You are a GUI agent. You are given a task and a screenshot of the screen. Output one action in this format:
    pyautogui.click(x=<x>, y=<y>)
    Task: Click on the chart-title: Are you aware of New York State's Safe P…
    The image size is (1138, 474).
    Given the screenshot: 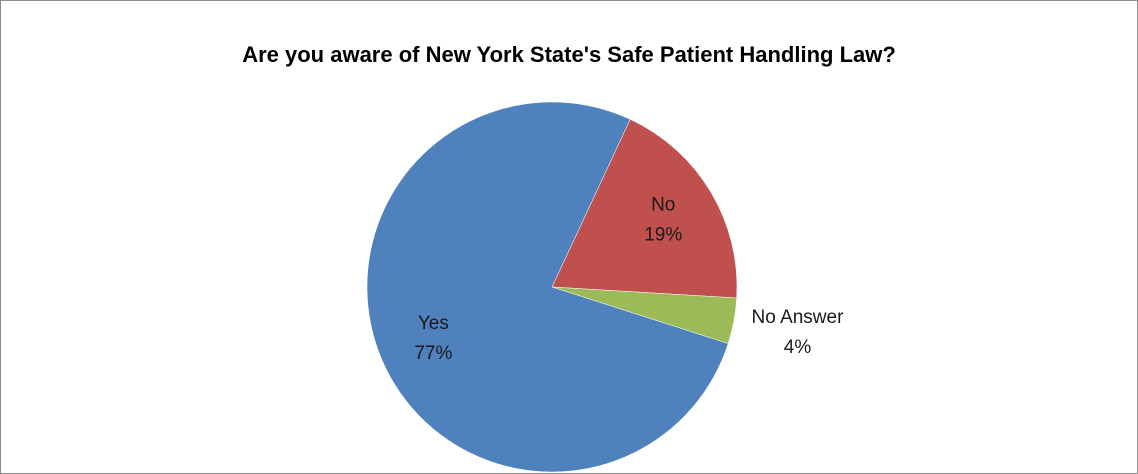 What is the action you would take?
    pyautogui.click(x=569, y=54)
    